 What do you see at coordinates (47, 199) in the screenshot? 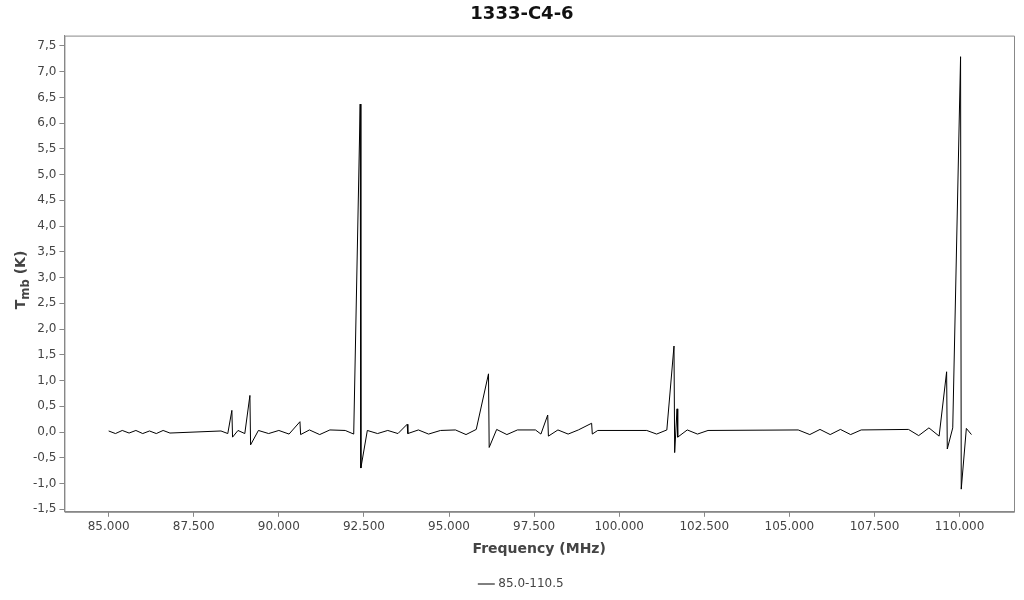
I see `y-tick-label: 4,5` at bounding box center [47, 199].